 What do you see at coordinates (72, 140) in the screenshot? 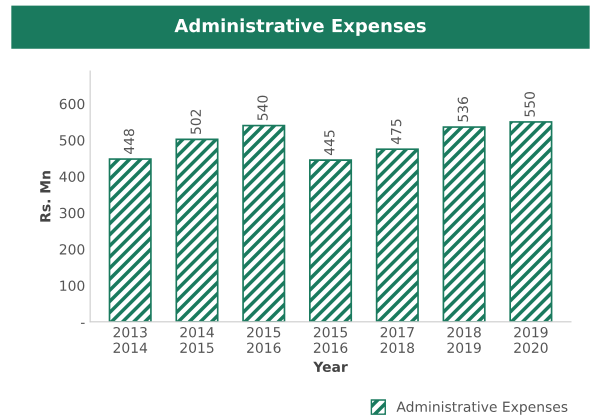
I see `y-tick-label: 500` at bounding box center [72, 140].